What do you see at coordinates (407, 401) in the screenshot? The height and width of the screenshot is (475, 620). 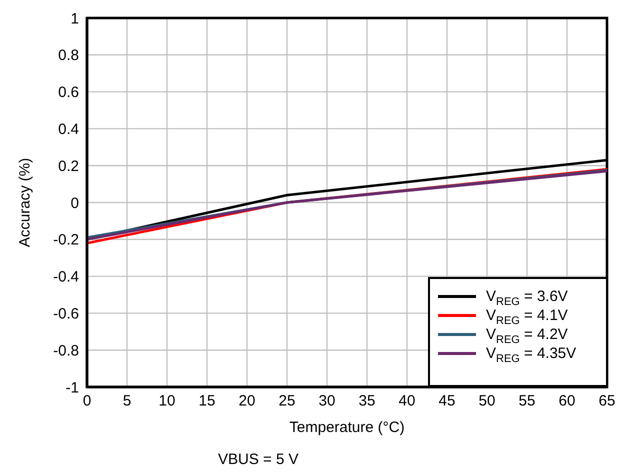 I see `x-tick-label: 40` at bounding box center [407, 401].